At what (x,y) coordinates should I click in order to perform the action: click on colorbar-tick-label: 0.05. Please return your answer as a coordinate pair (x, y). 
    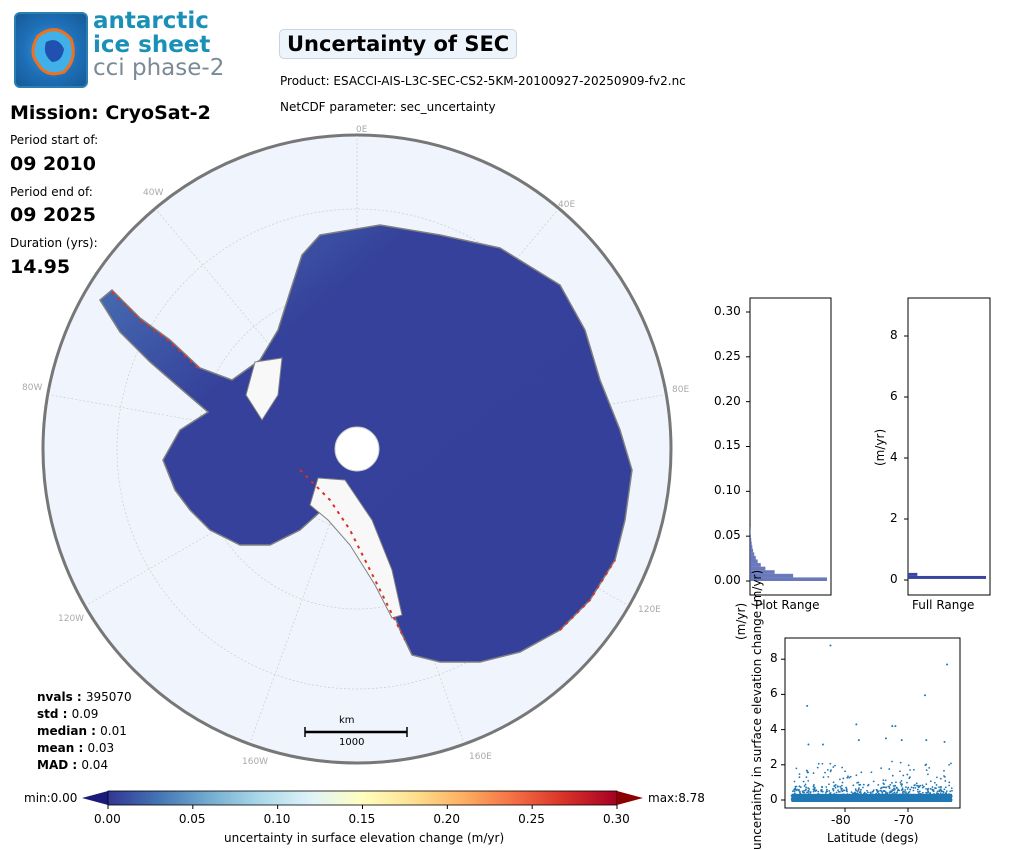
    Looking at the image, I should click on (192, 819).